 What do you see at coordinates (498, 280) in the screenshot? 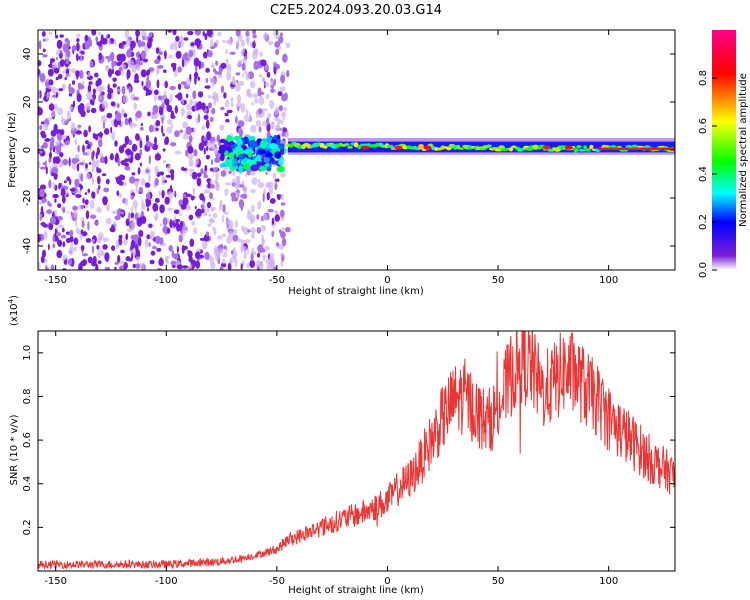
I see `x-tick-label: 50` at bounding box center [498, 280].